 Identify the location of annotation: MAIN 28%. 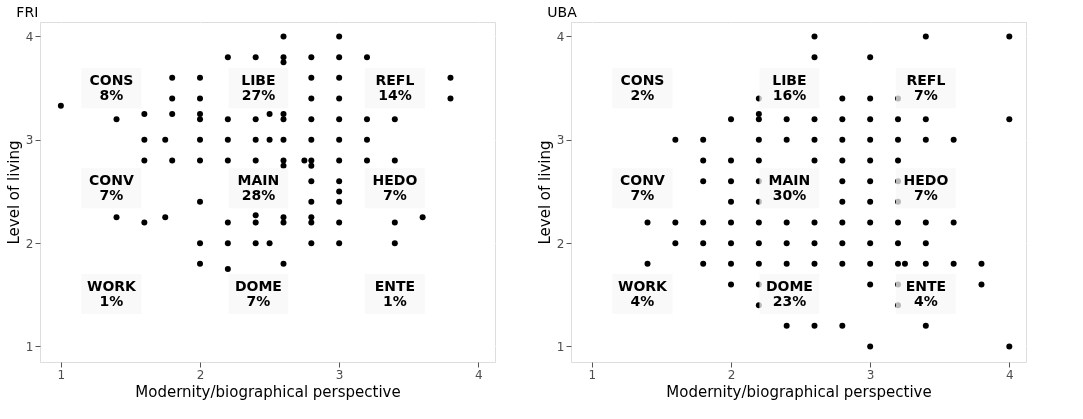
(258, 188).